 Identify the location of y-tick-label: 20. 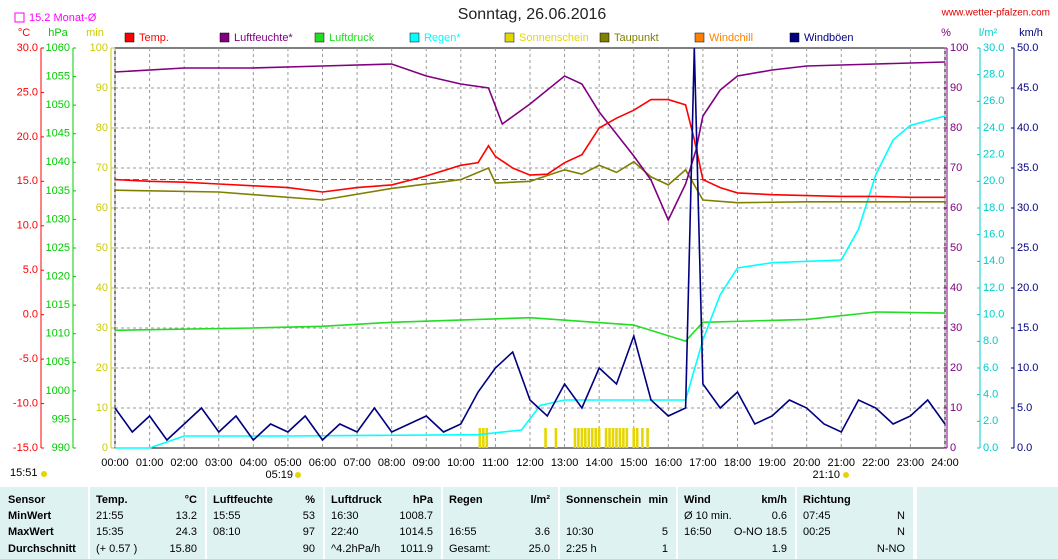
(102, 368).